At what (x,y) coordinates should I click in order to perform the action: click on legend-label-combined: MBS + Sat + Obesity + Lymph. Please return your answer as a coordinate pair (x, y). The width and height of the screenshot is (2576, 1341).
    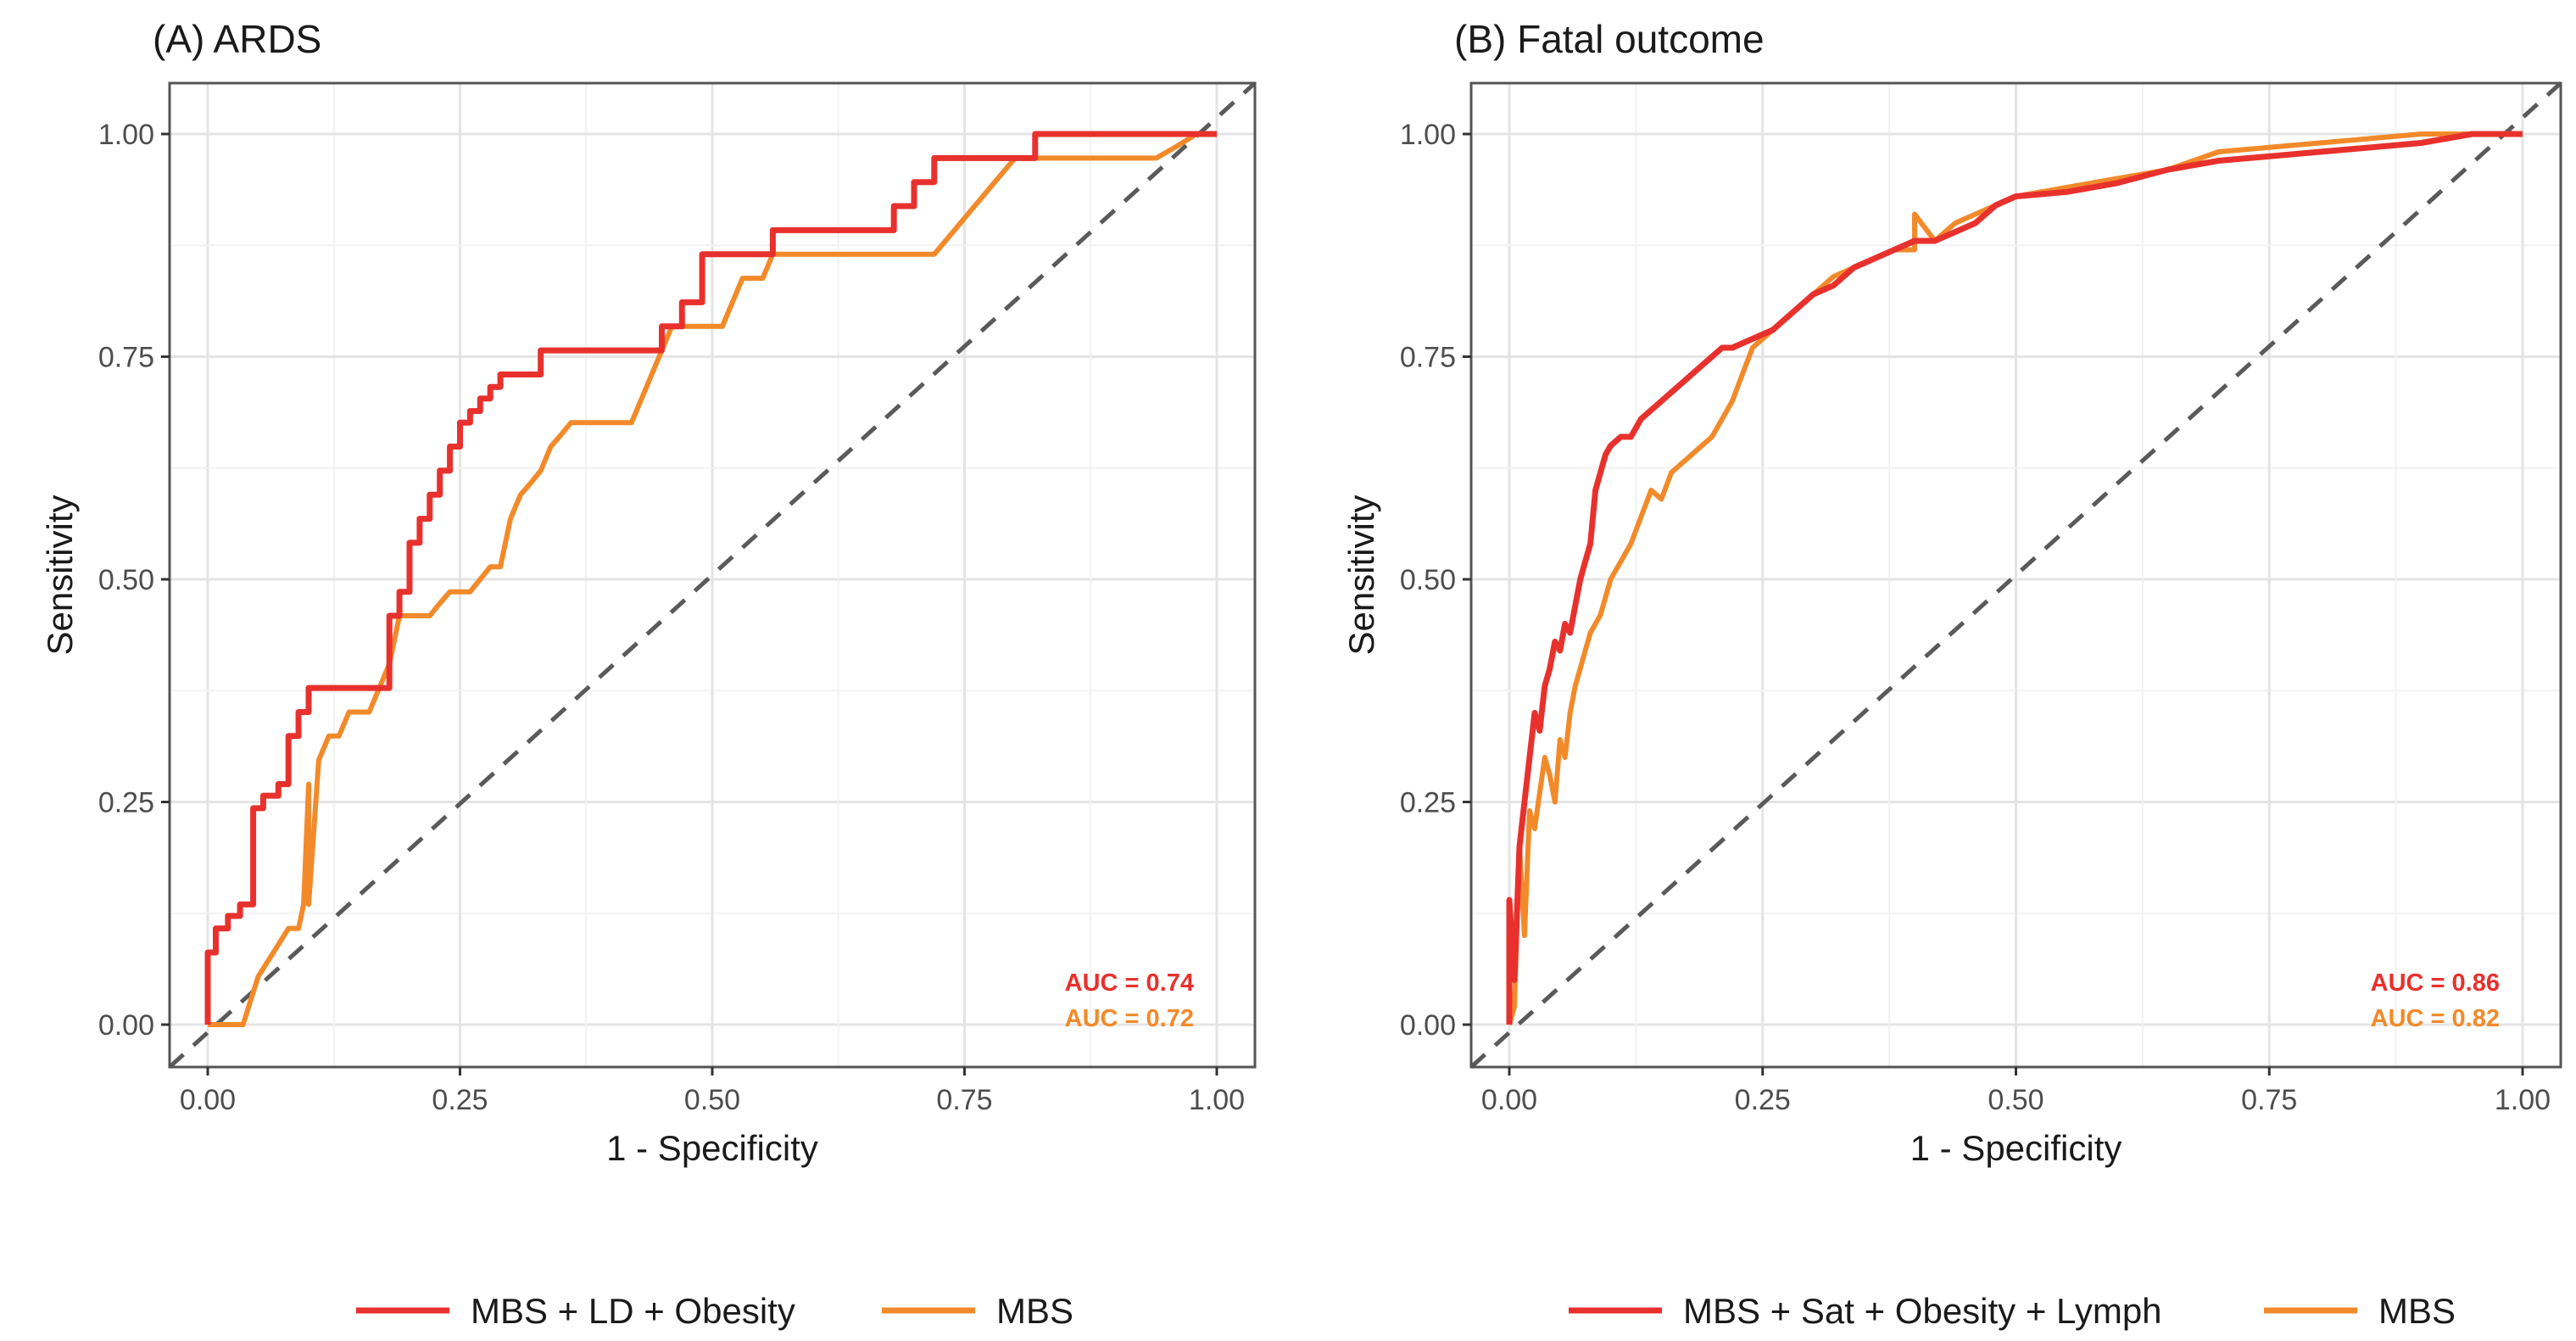
    Looking at the image, I should click on (1922, 1311).